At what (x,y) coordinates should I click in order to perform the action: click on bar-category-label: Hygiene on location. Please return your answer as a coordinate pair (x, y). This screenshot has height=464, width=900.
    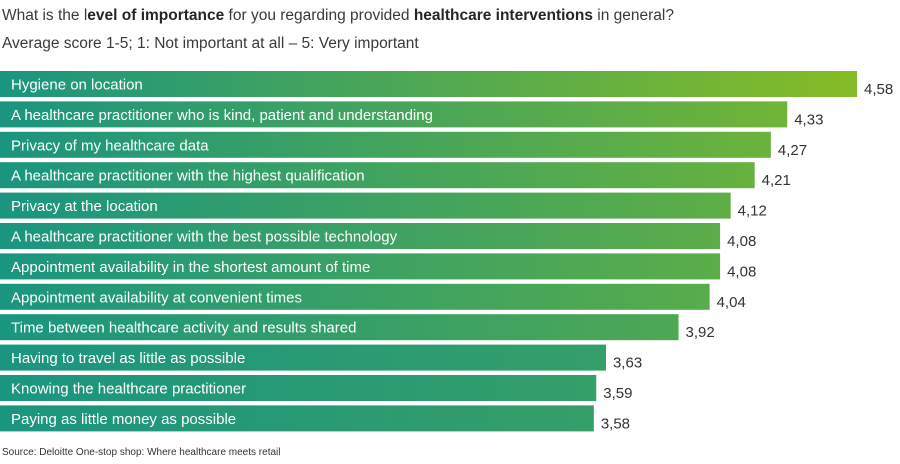
    Looking at the image, I should click on (77, 85).